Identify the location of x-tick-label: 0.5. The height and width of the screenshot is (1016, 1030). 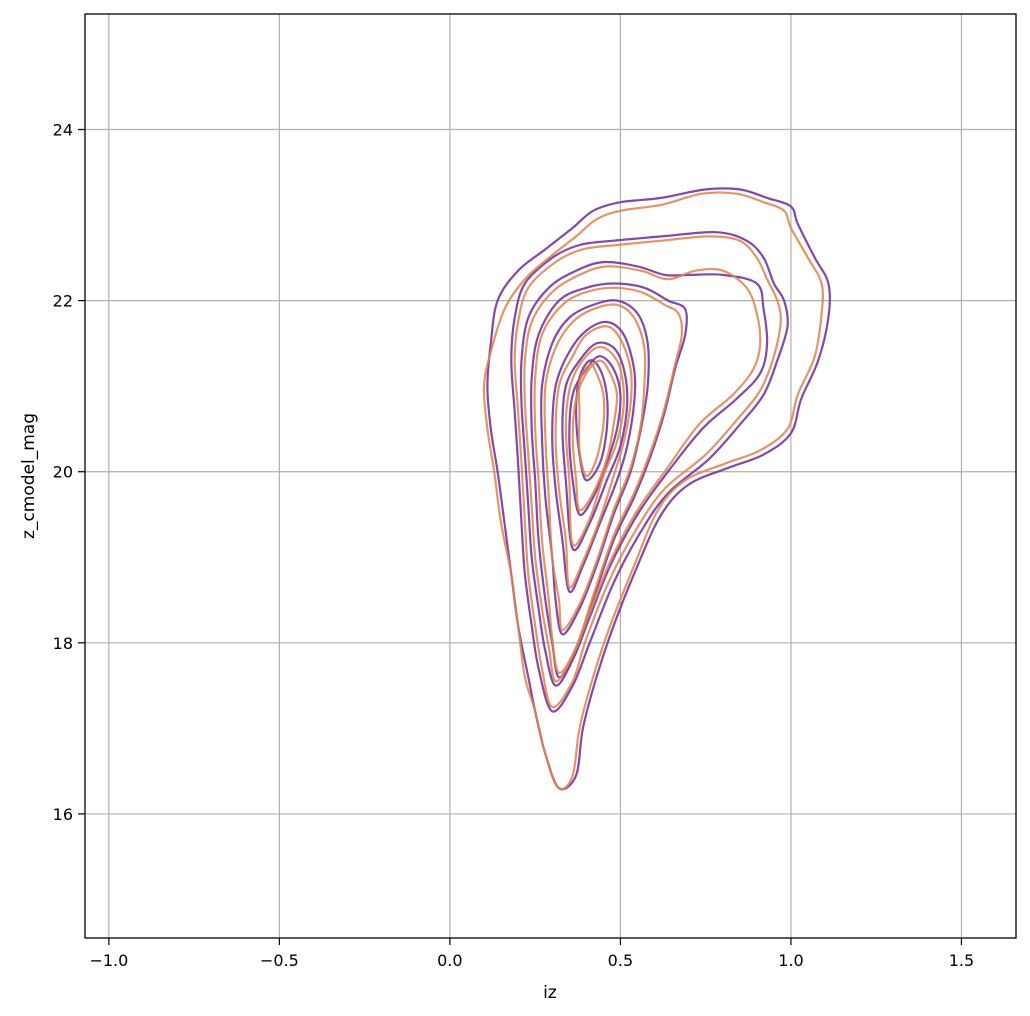
(620, 960).